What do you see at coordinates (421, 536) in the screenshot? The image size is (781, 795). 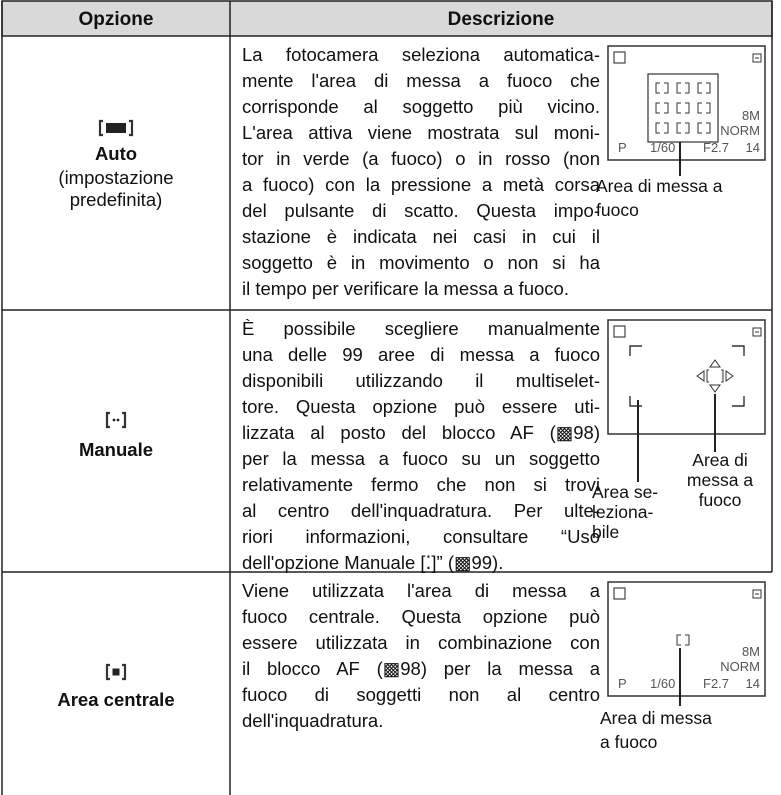 I see `description-line: riori informazioni, consultare “Uso` at bounding box center [421, 536].